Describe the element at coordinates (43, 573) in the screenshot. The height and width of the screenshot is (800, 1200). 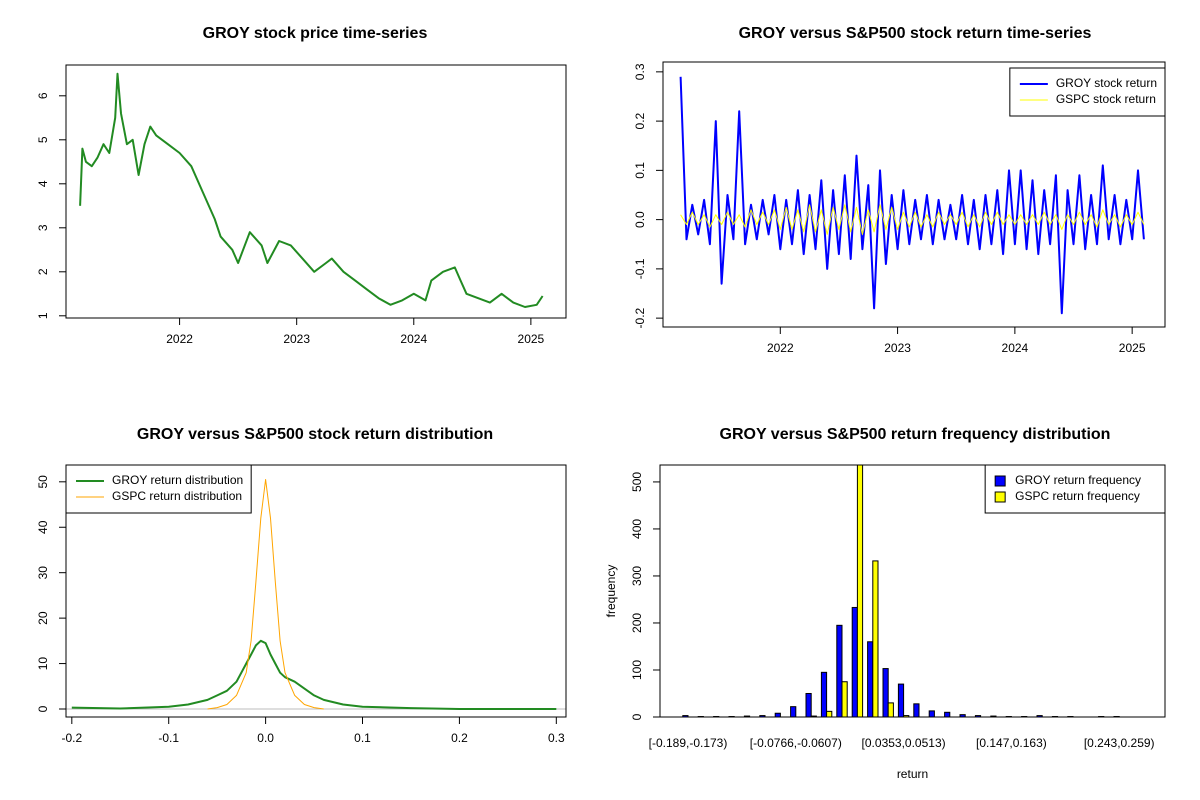
I see `y-tick-label: 30` at that location.